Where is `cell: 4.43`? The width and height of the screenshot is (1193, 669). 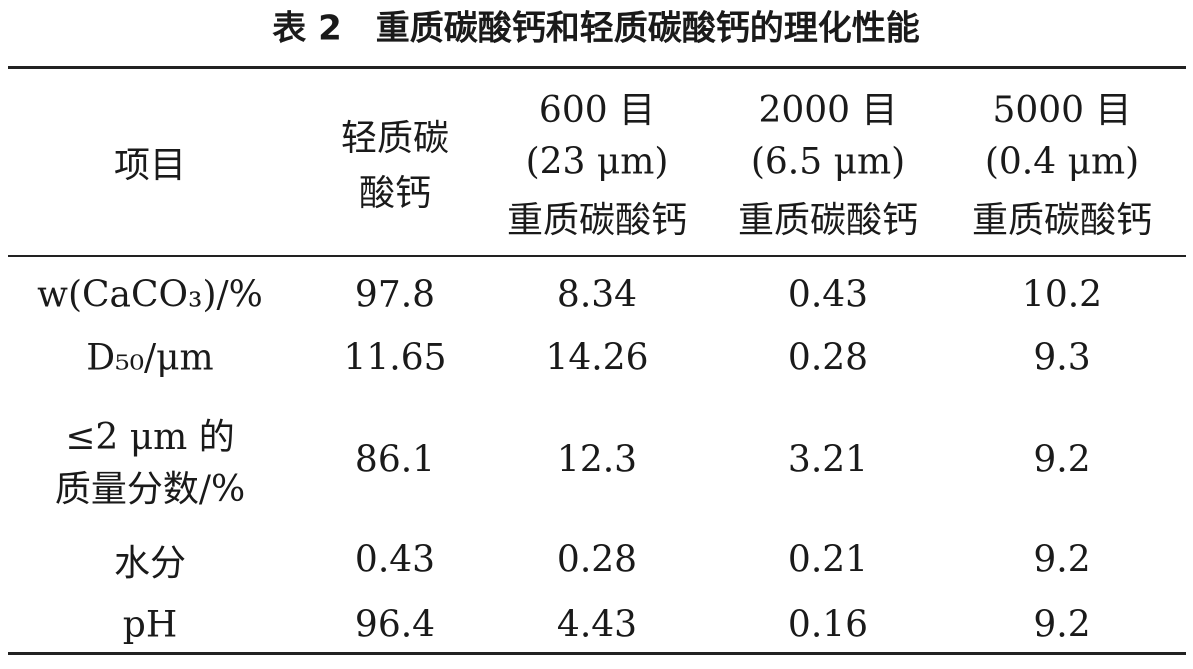 cell: 4.43 is located at coordinates (597, 625).